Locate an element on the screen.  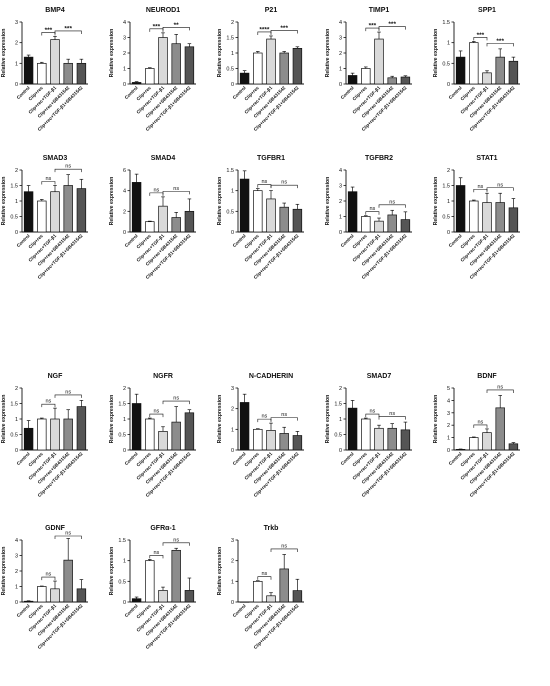
panel-title: GDNF is located at coordinates (55, 528).